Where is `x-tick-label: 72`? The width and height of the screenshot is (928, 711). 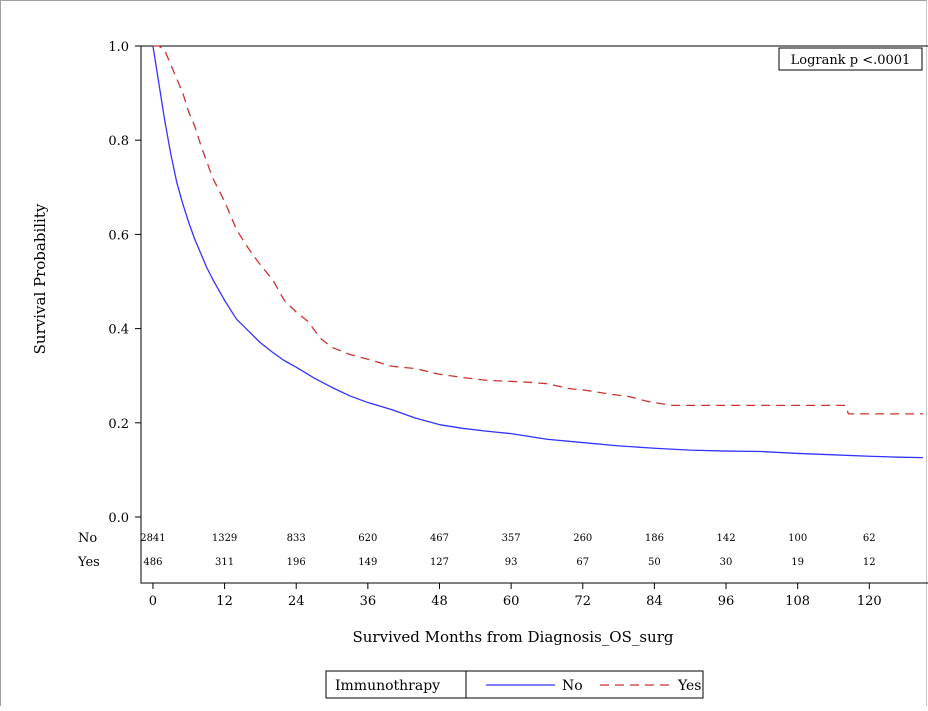
x-tick-label: 72 is located at coordinates (582, 601).